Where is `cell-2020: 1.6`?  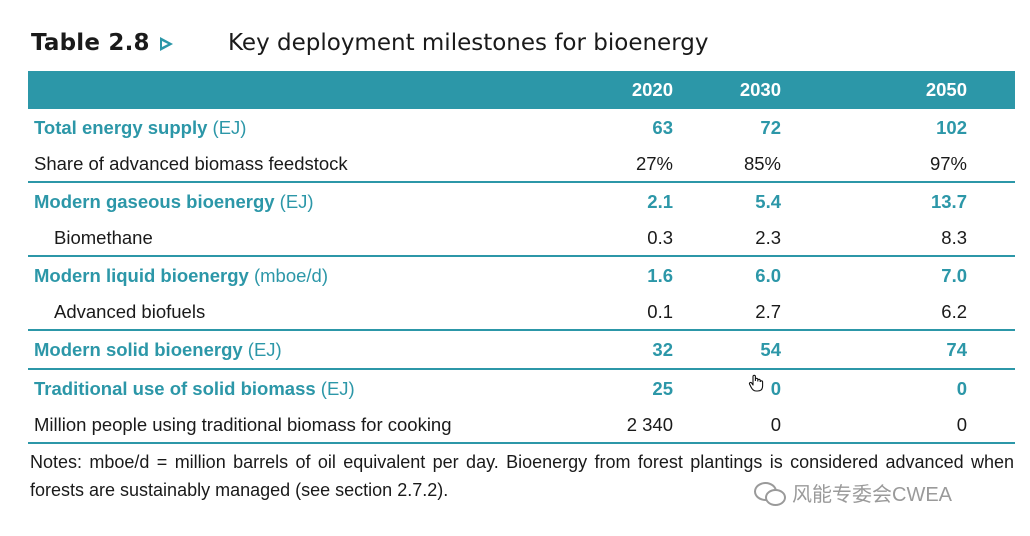 cell-2020: 1.6 is located at coordinates (628, 274).